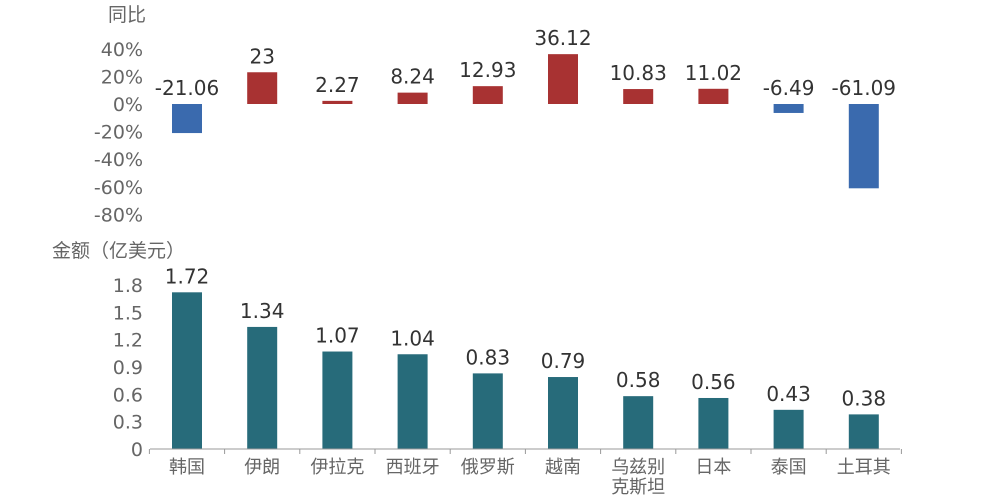  What do you see at coordinates (412, 77) in the screenshot?
I see `top-data-label: 8.24` at bounding box center [412, 77].